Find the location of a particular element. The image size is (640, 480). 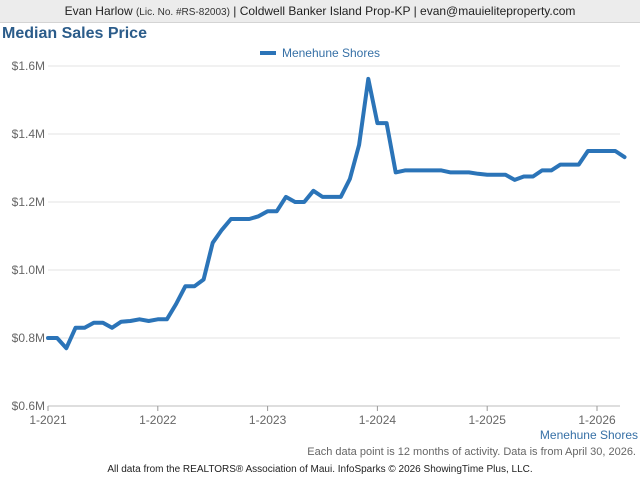

y-tick-label: $0.8M is located at coordinates (28, 338).